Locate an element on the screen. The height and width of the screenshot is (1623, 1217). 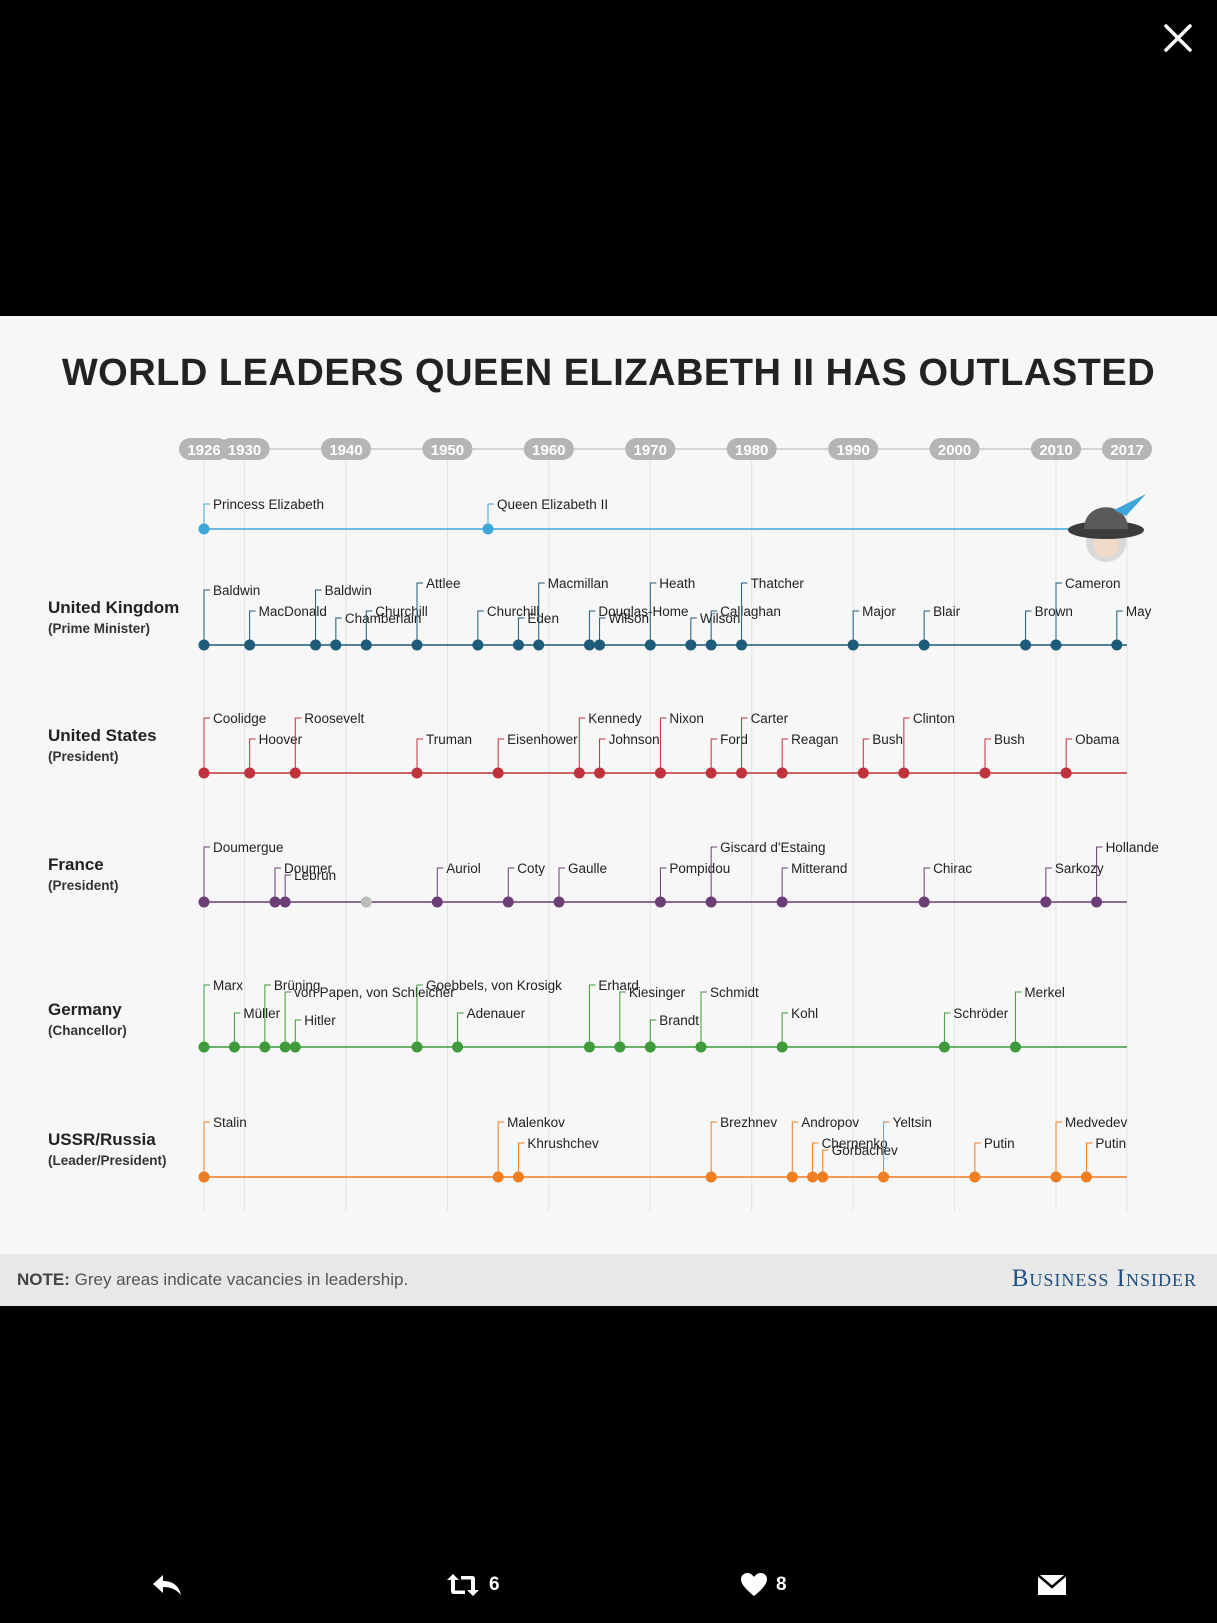
leader-label: Brüning is located at coordinates (297, 985).